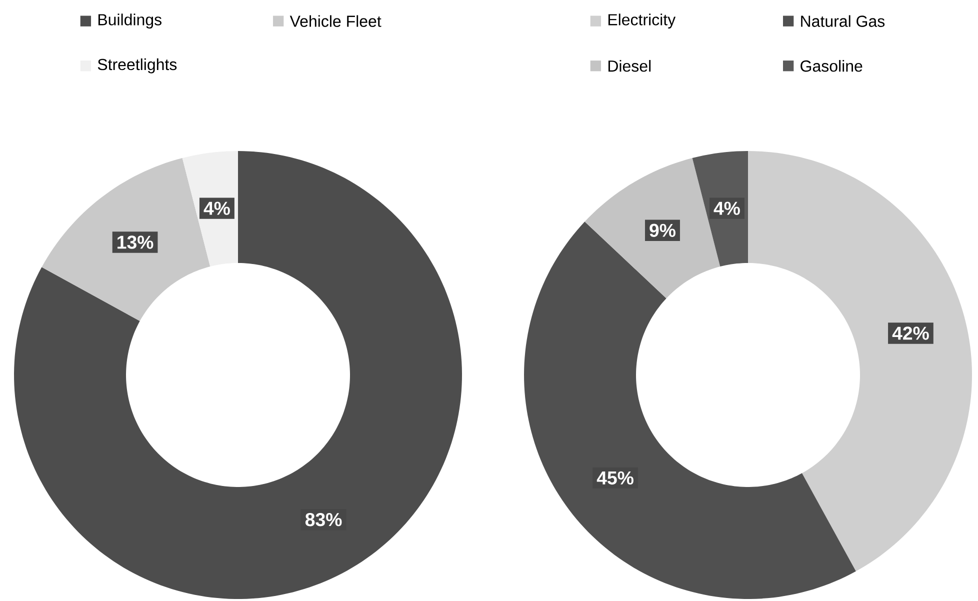  Describe the element at coordinates (130, 21) in the screenshot. I see `legend-label: Buildings` at that location.